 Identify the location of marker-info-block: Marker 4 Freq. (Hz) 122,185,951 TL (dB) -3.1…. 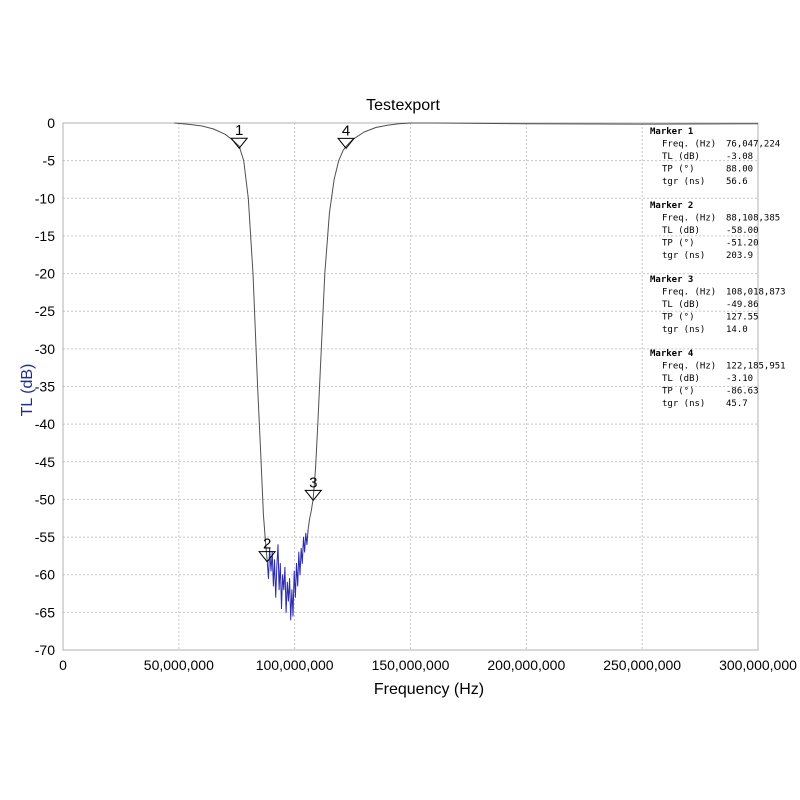
(718, 379).